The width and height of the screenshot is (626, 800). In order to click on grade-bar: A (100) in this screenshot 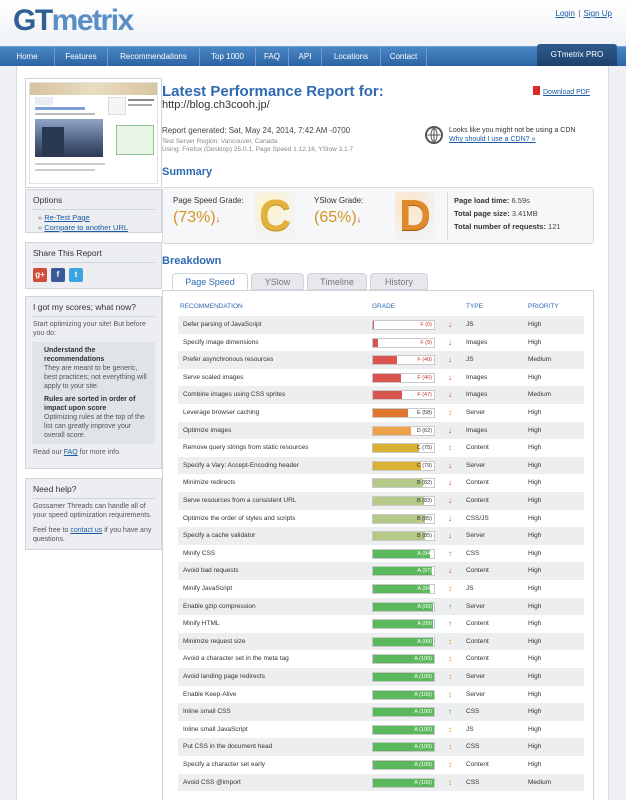, I will do `click(403, 659)`.